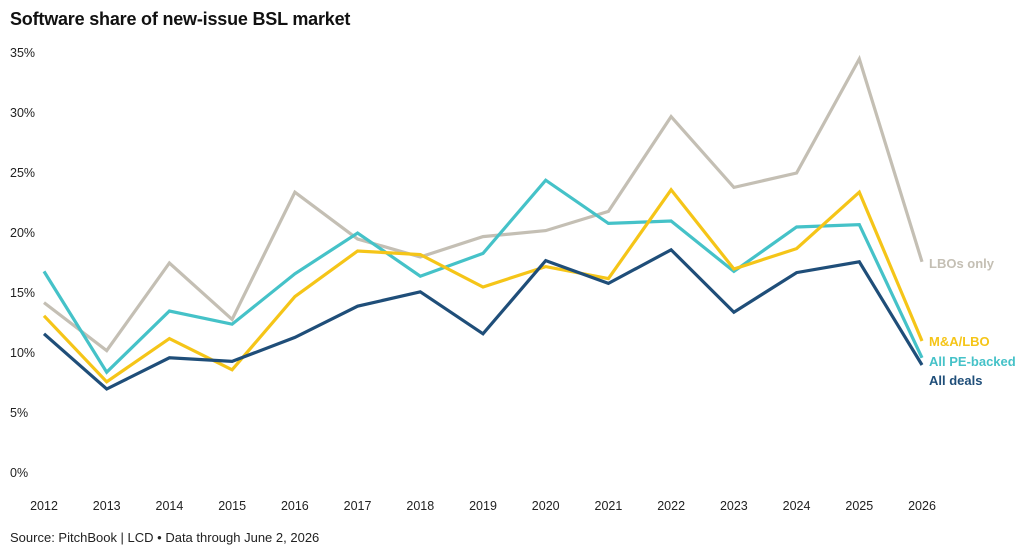 This screenshot has height=556, width=1020. Describe the element at coordinates (22, 293) in the screenshot. I see `y-tick-label: 15%` at that location.